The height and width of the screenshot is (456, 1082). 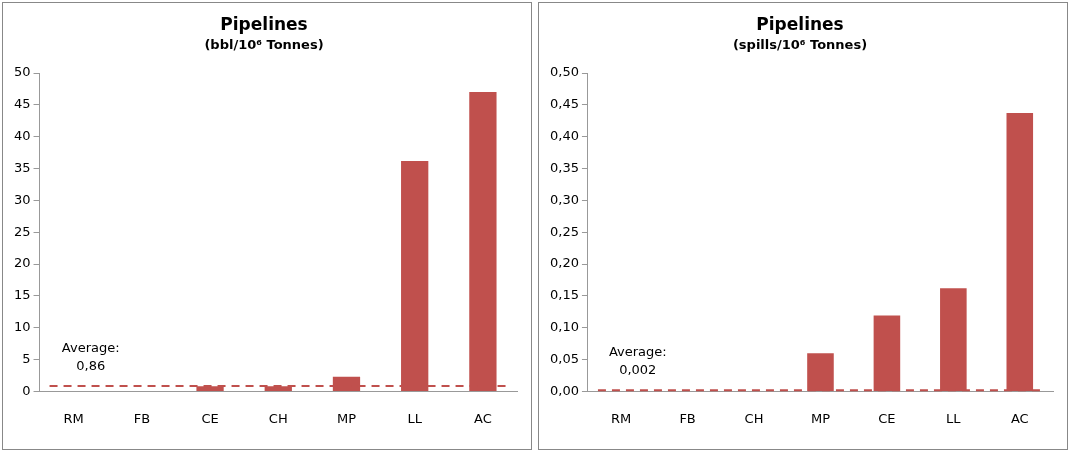 I want to click on chart-subtitle: (bbl/10⁶ Tonnes), so click(x=264, y=44).